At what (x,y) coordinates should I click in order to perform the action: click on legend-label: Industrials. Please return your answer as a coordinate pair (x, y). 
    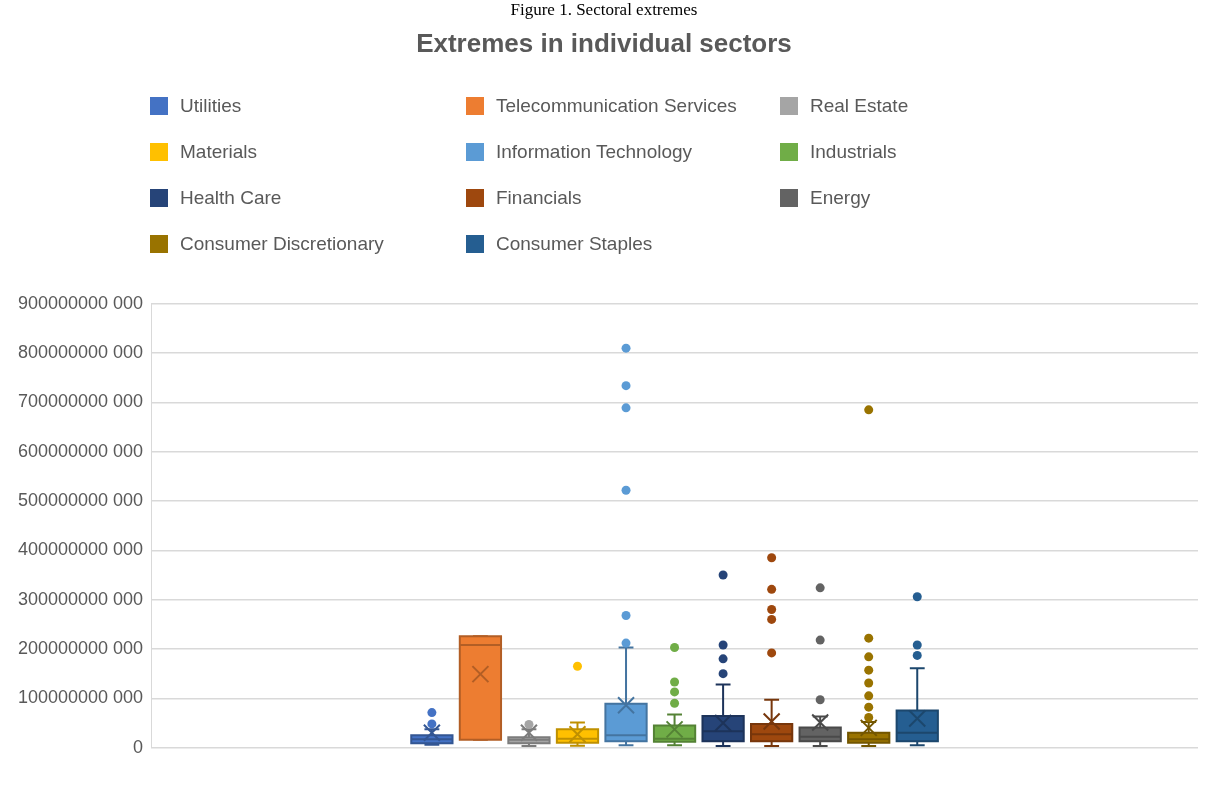
    Looking at the image, I should click on (853, 152).